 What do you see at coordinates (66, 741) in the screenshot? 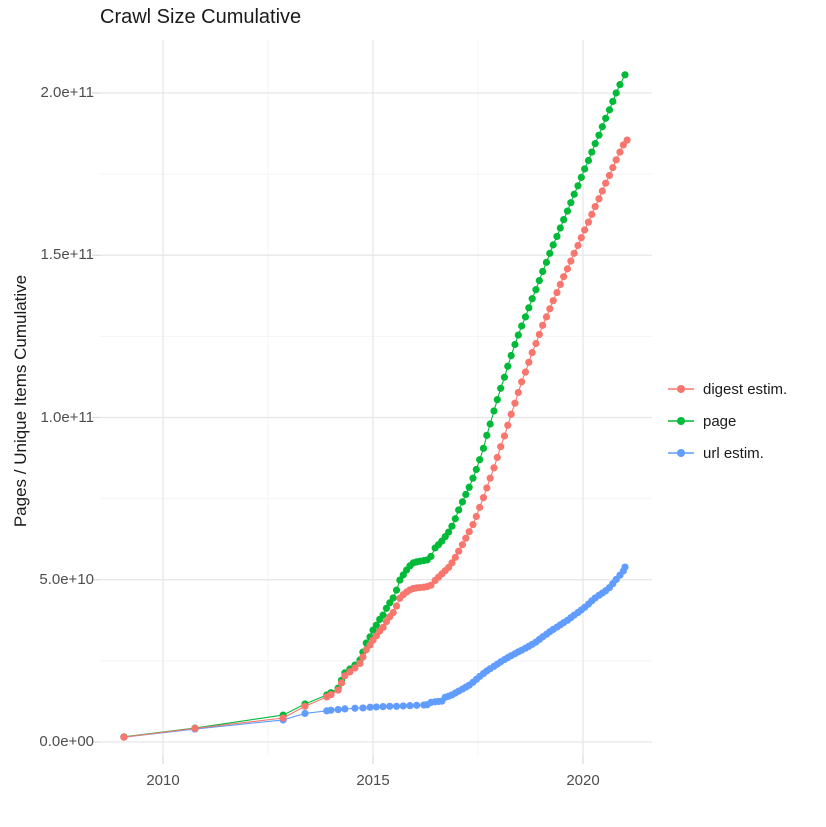
I see `y-tick-label-0: 0.0e+00` at bounding box center [66, 741].